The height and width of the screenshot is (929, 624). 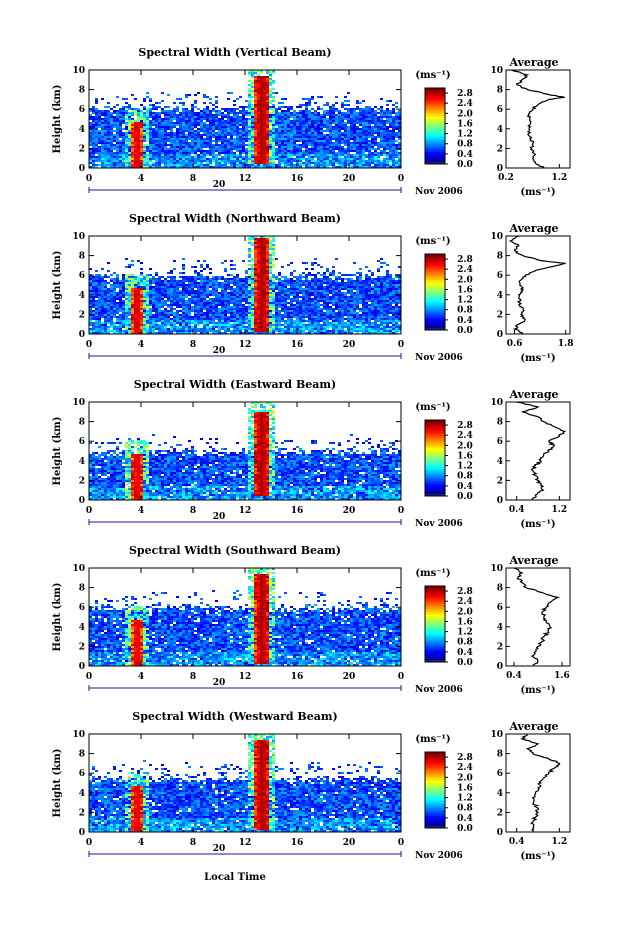 I want to click on average-profile: Average 0 2 4 6 8 10 0.4 1.6 (ms⁻¹), so click(x=530, y=625).